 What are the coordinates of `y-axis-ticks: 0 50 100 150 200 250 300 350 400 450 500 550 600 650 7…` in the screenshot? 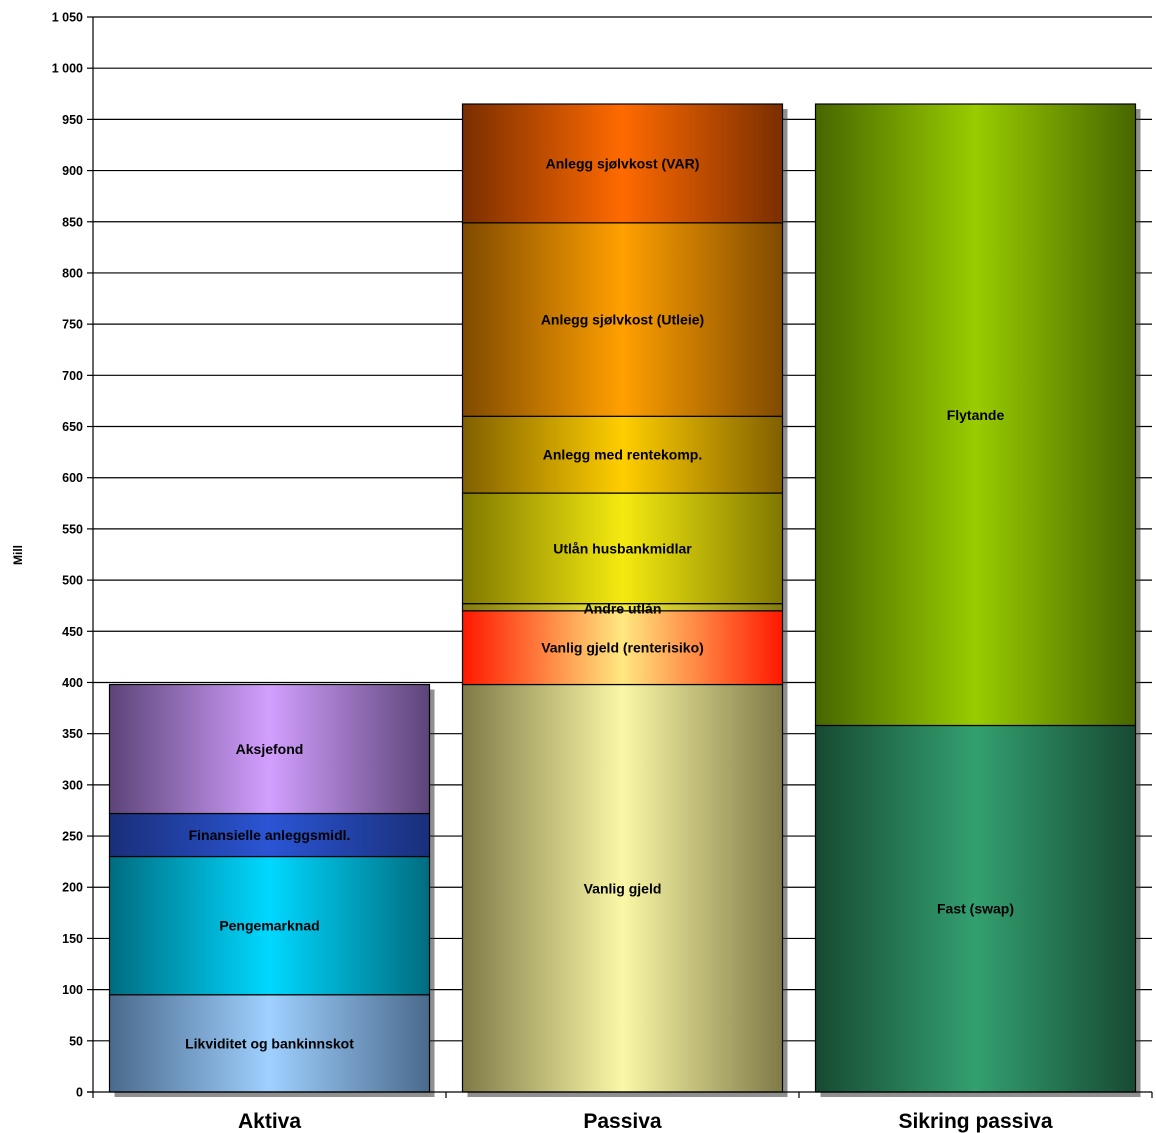 It's located at (72, 555).